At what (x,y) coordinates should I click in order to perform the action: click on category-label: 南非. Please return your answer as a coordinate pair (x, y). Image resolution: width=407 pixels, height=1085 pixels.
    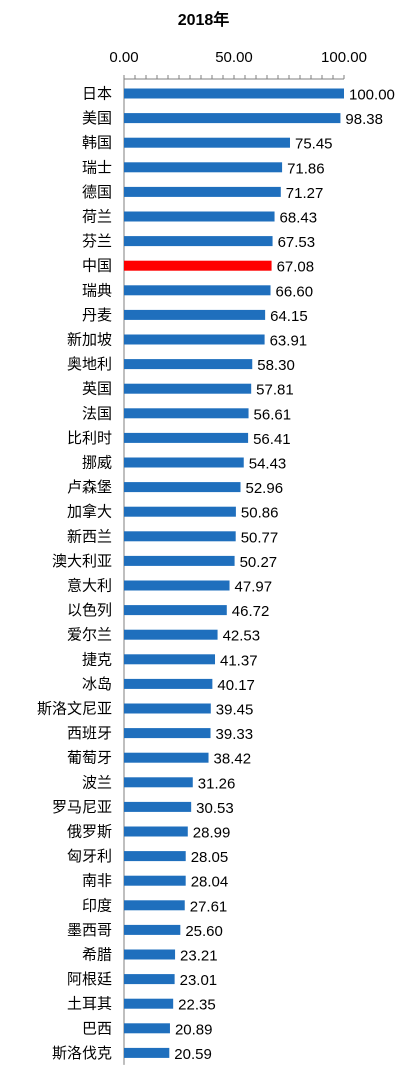
    Looking at the image, I should click on (97, 881).